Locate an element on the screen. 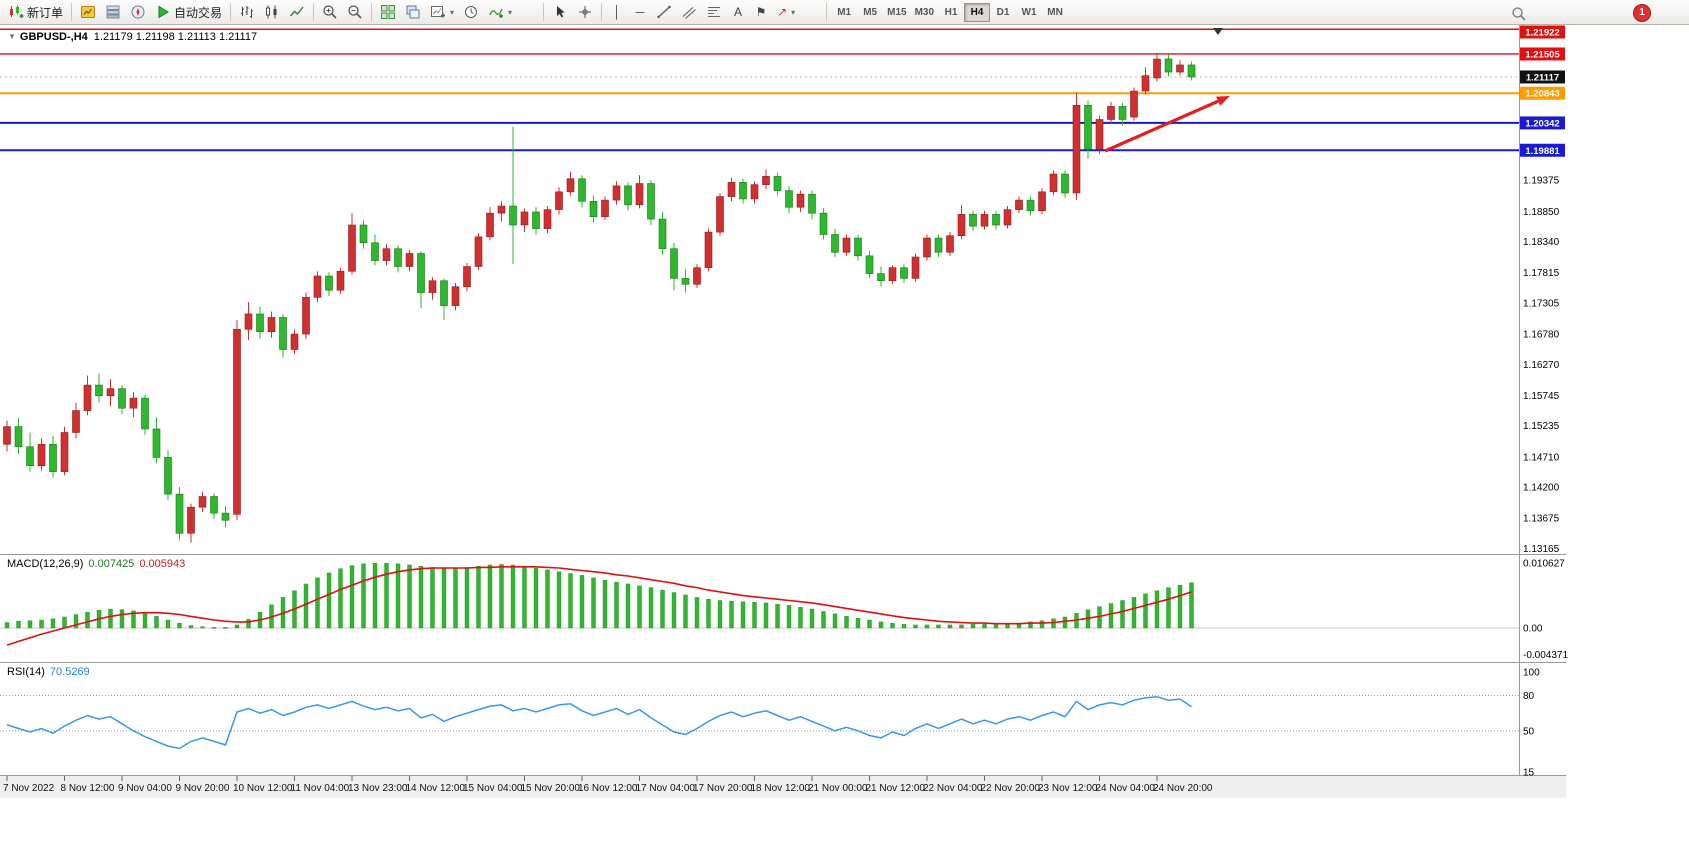 The image size is (1689, 862). line-chart-icon is located at coordinates (297, 11).